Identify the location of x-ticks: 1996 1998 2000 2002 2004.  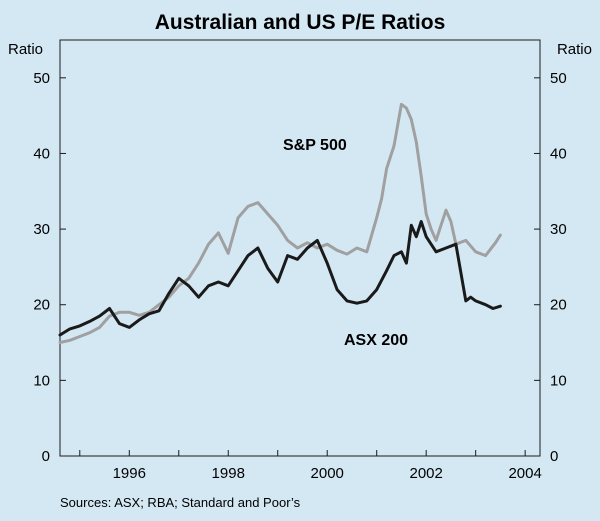
(310, 466).